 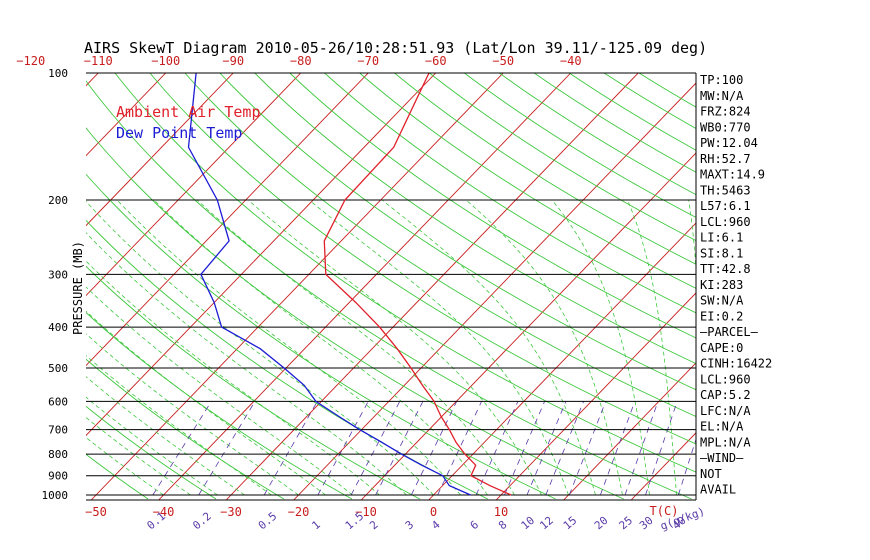 What do you see at coordinates (721, 253) in the screenshot?
I see `sounding-index-label: SI:8.1` at bounding box center [721, 253].